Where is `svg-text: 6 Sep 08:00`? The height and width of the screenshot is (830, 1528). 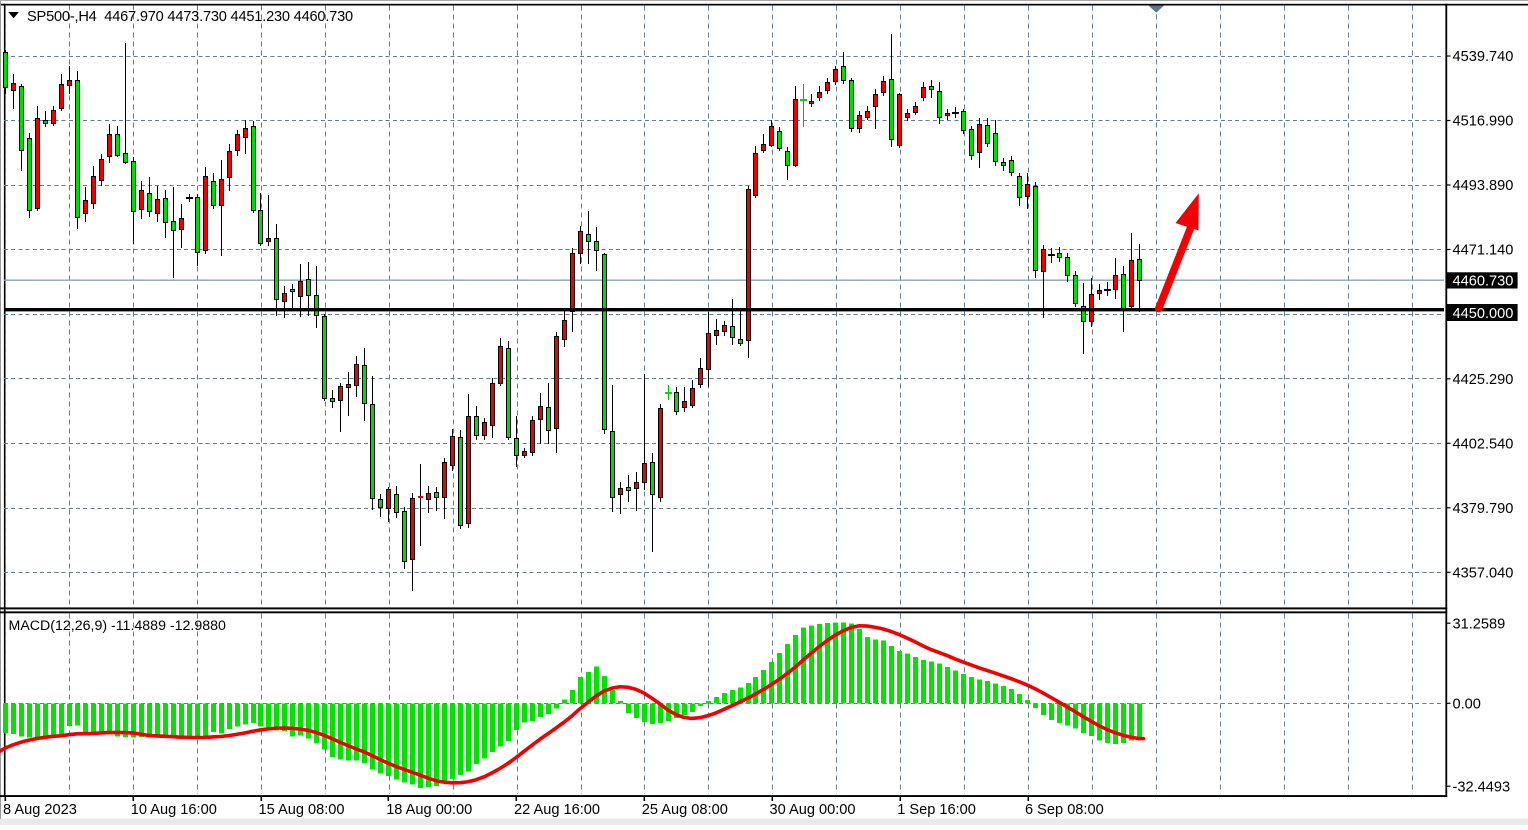 svg-text: 6 Sep 08:00 is located at coordinates (1064, 810).